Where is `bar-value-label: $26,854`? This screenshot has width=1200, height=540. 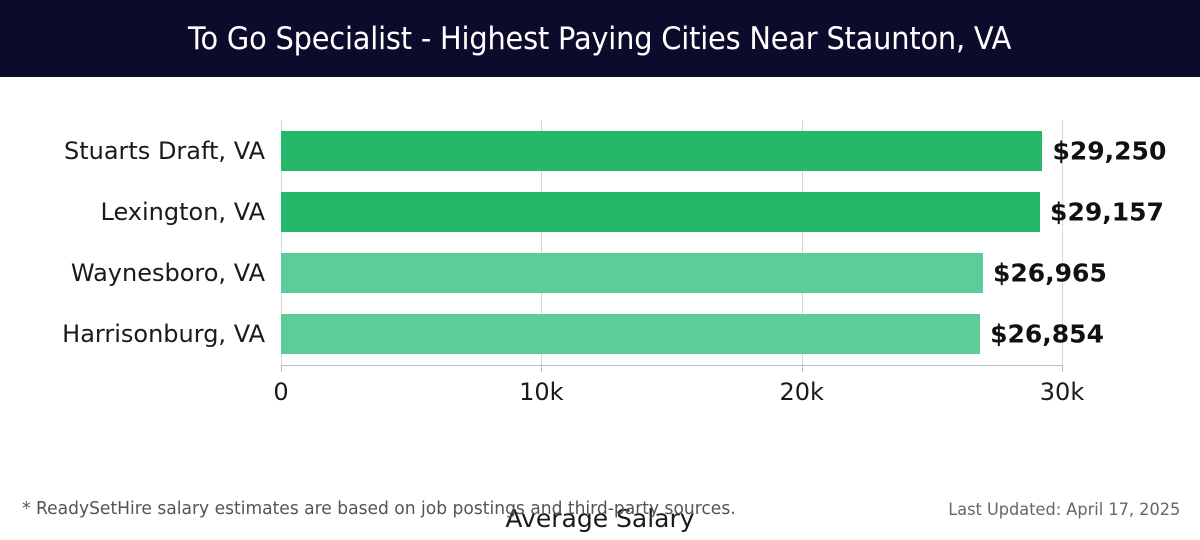 bar-value-label: $26,854 is located at coordinates (1047, 334).